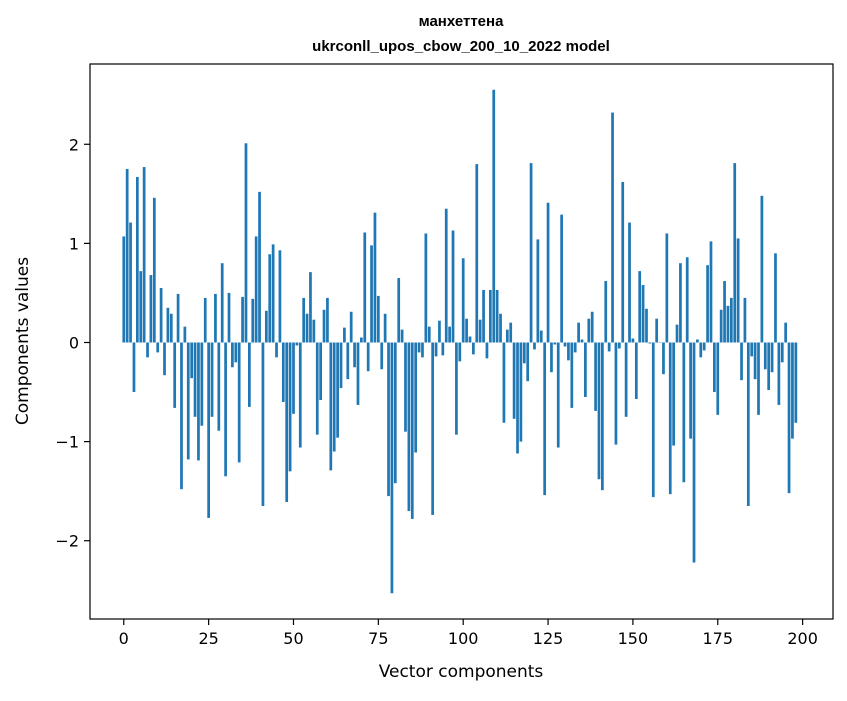  I want to click on y-tick-label: 2, so click(74, 144).